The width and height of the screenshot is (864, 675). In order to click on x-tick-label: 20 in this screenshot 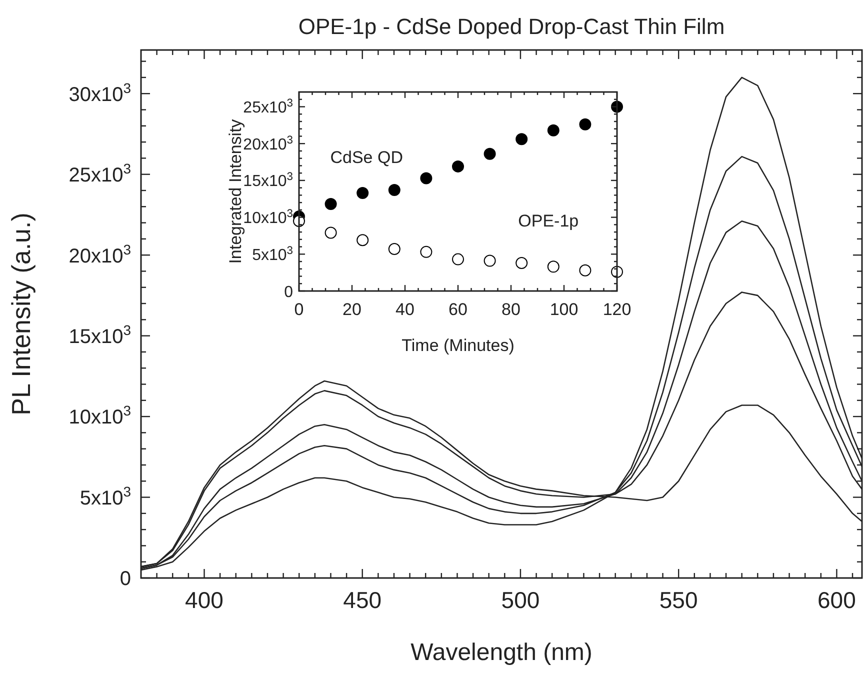, I will do `click(352, 309)`.